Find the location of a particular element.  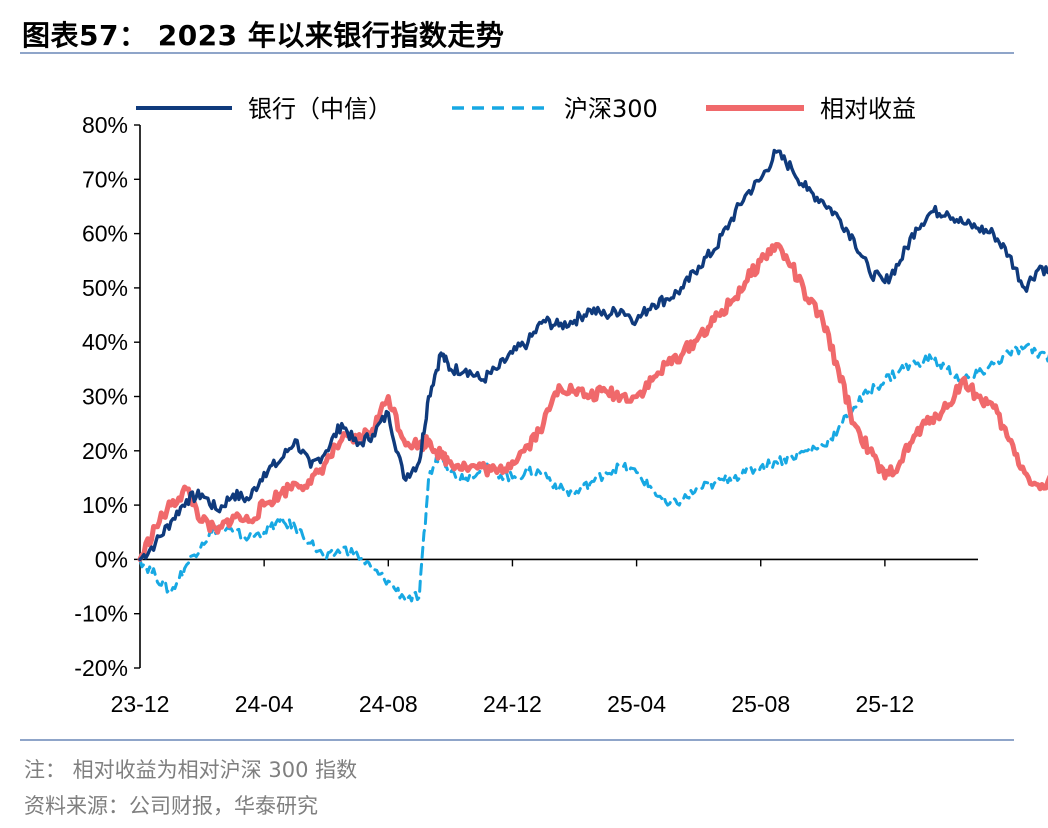

legend: 银行（中信） 沪深300 相对收益 is located at coordinates (526, 109).